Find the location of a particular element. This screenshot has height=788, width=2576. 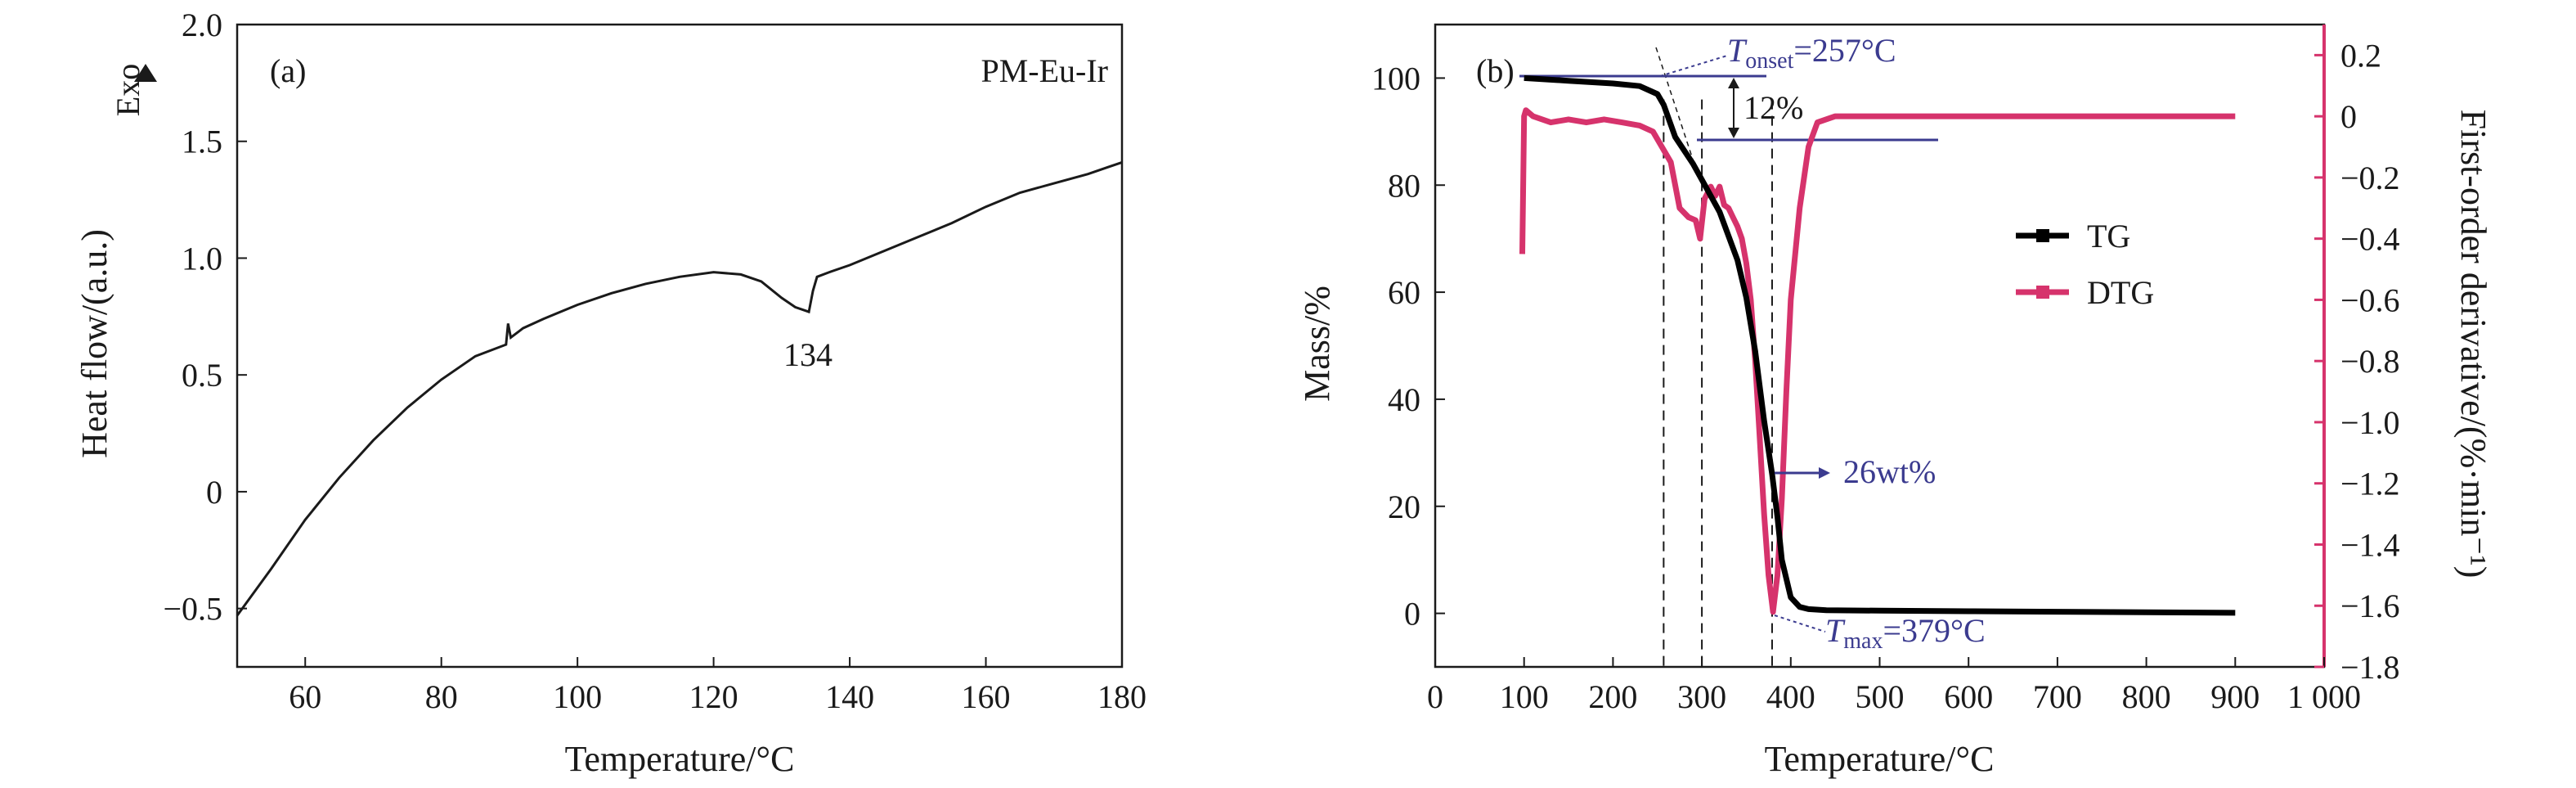

residual-annotation: 26wt% is located at coordinates (1890, 471).